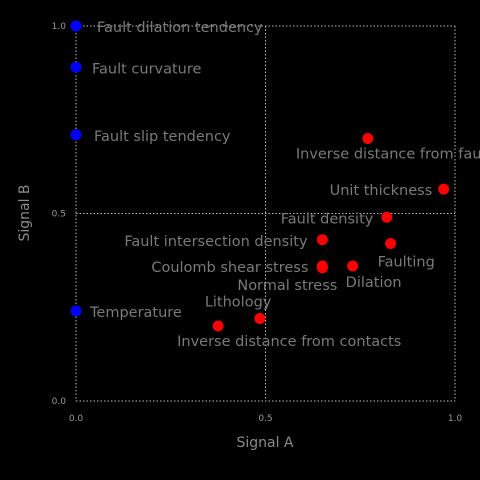 This screenshot has width=480, height=480. I want to click on point-label: Fault dilation tendency, so click(180, 28).